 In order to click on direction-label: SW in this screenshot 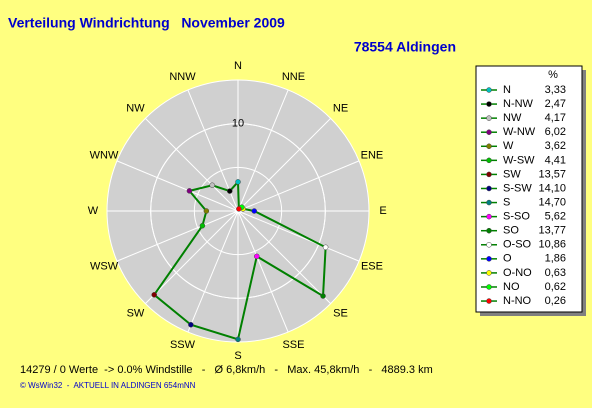, I will do `click(136, 313)`.